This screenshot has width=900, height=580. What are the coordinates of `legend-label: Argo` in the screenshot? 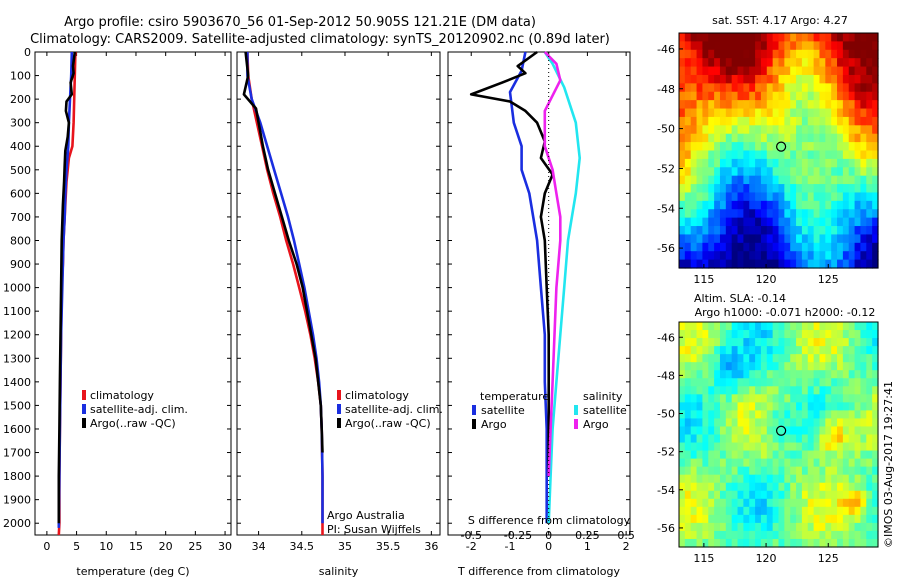 It's located at (494, 424).